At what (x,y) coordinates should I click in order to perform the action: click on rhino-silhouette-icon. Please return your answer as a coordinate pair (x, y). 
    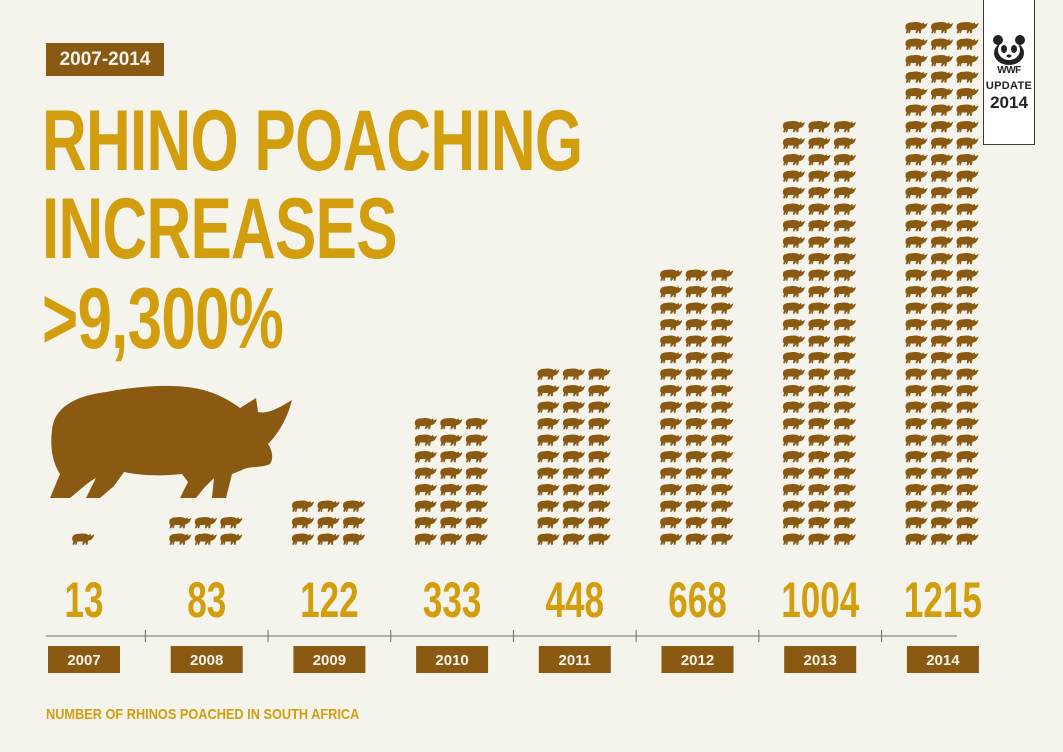
    Looking at the image, I should click on (171, 441).